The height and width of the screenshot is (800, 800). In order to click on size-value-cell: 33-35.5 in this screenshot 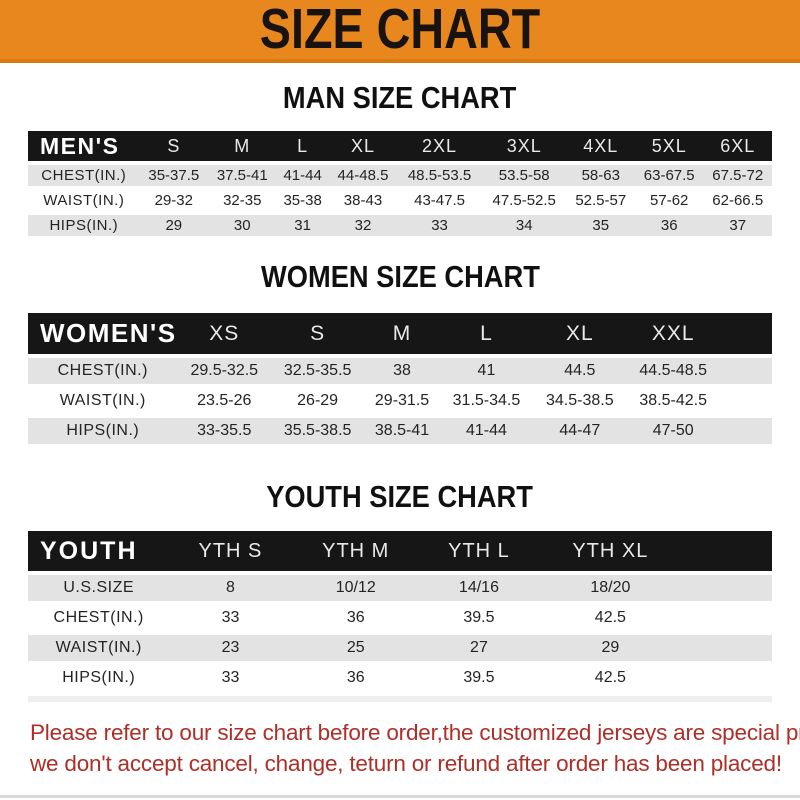, I will do `click(224, 431)`.